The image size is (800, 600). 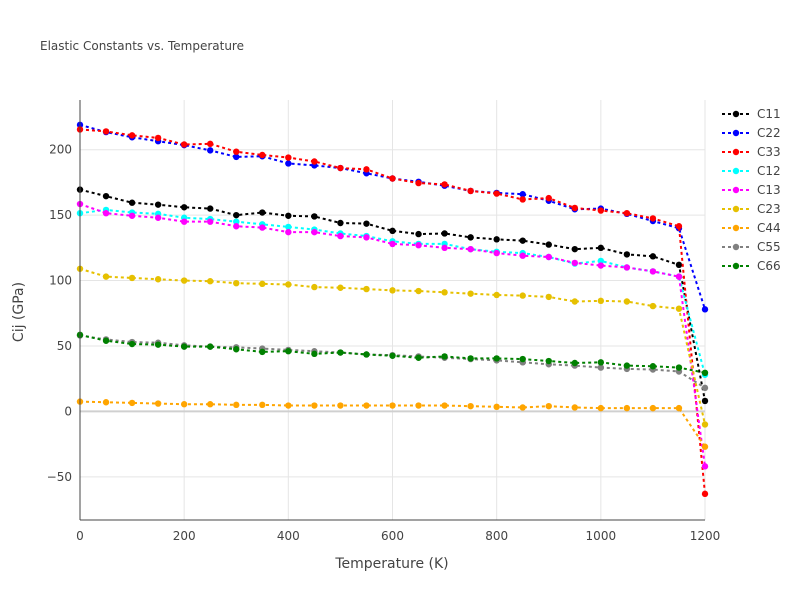 What do you see at coordinates (751, 209) in the screenshot?
I see `legend-item-c23: C23` at bounding box center [751, 209].